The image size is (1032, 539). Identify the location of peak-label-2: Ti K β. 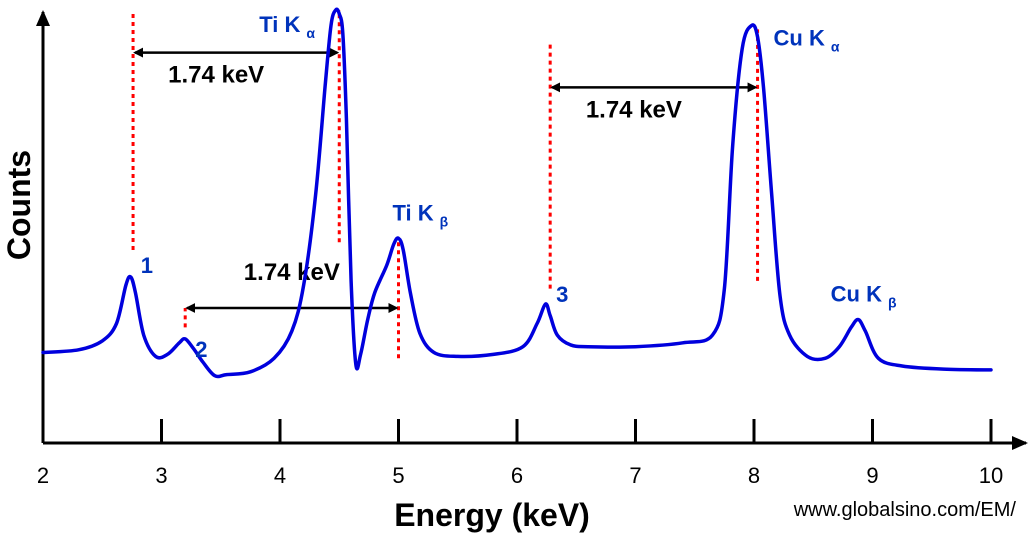
(421, 214).